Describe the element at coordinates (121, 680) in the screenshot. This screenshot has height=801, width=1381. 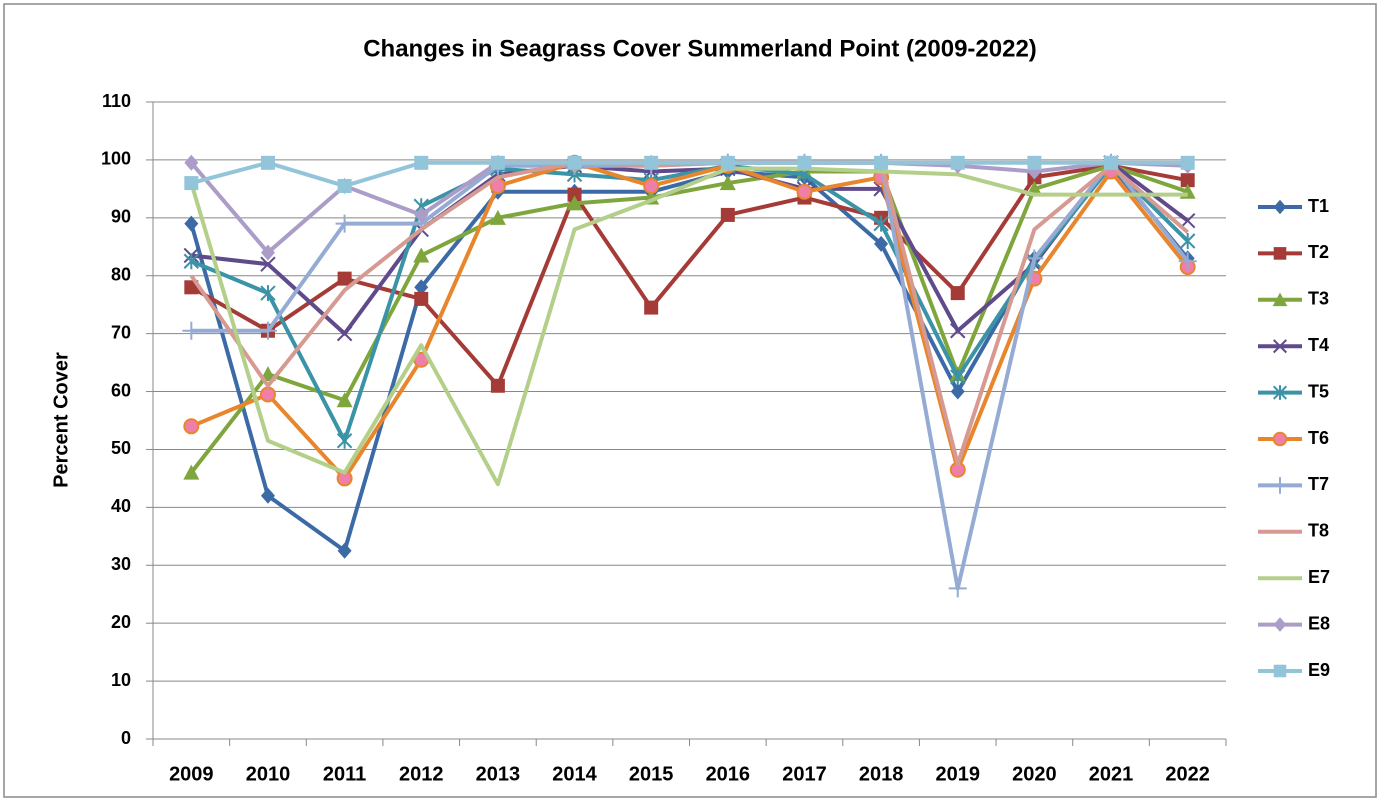
I see `y-tick-label: 10` at that location.